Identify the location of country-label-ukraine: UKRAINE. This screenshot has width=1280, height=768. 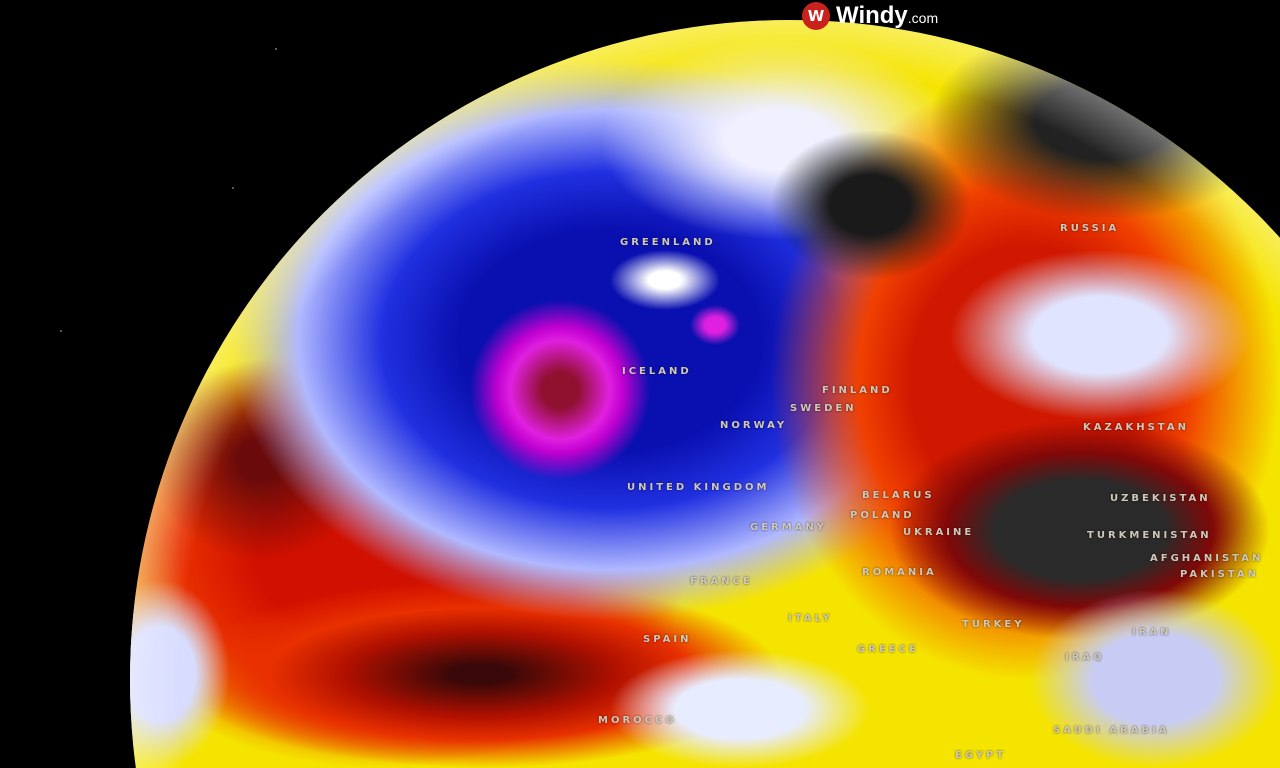
(939, 532).